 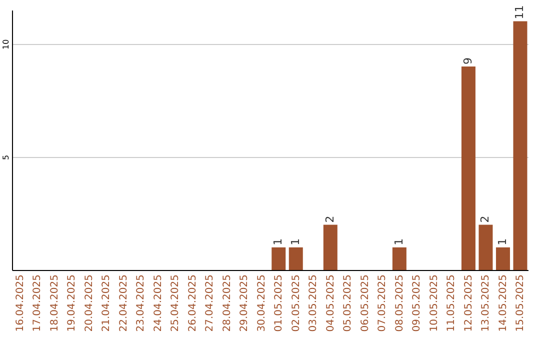 I want to click on x-tick-label: 04.05.2025, so click(x=330, y=303).